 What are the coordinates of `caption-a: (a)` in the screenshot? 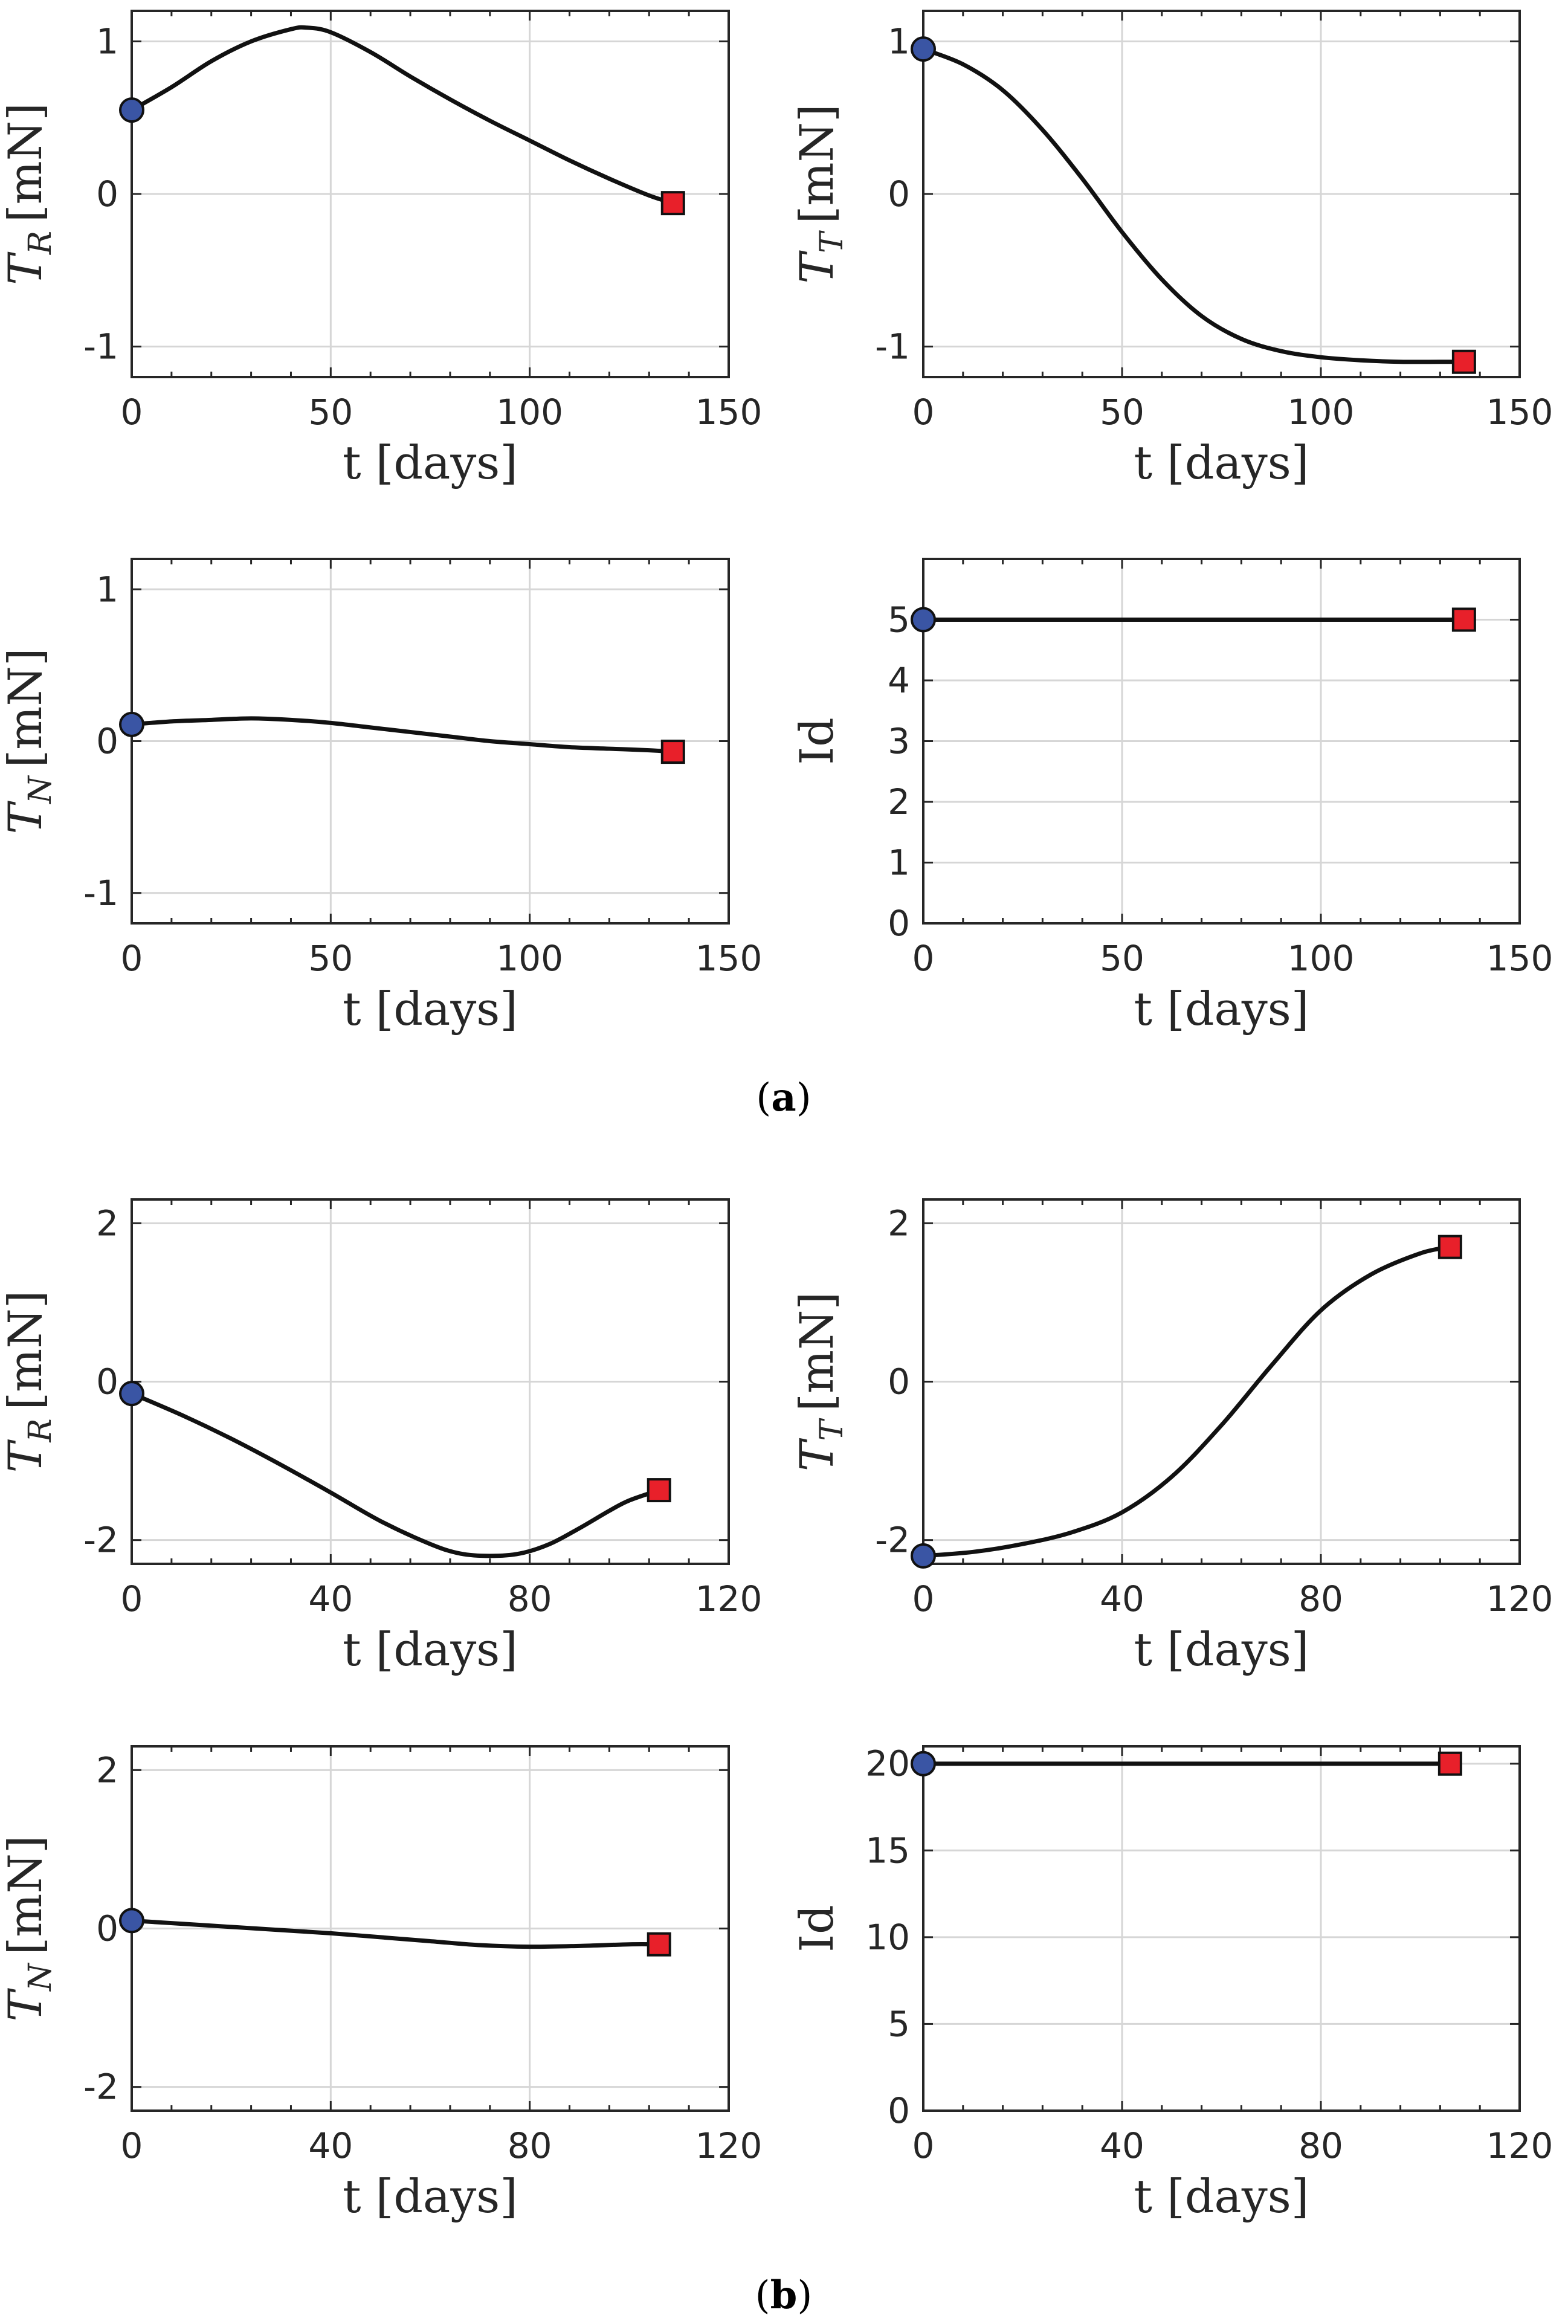 It's located at (784, 1097).